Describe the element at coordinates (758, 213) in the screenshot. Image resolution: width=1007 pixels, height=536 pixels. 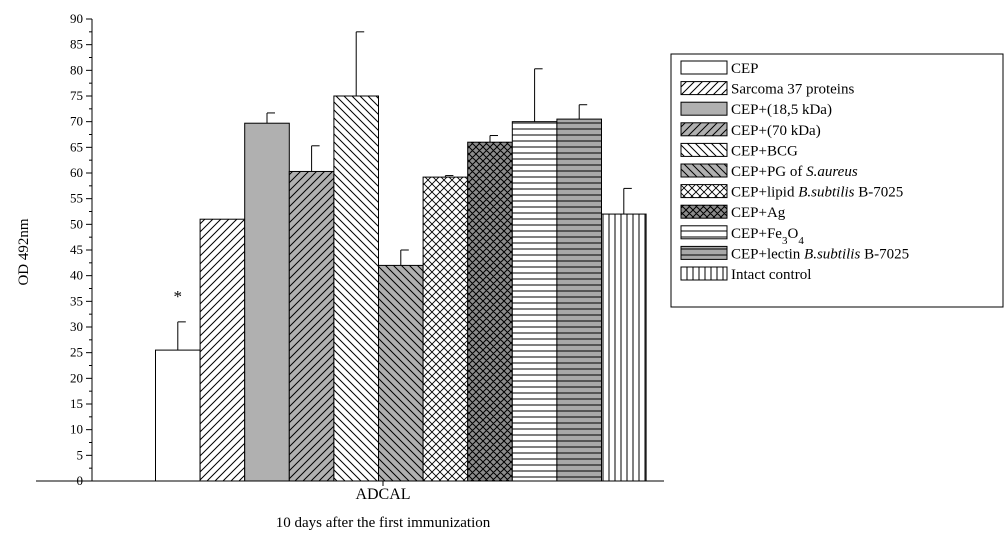
I see `legend-label: CEP+Ag` at that location.